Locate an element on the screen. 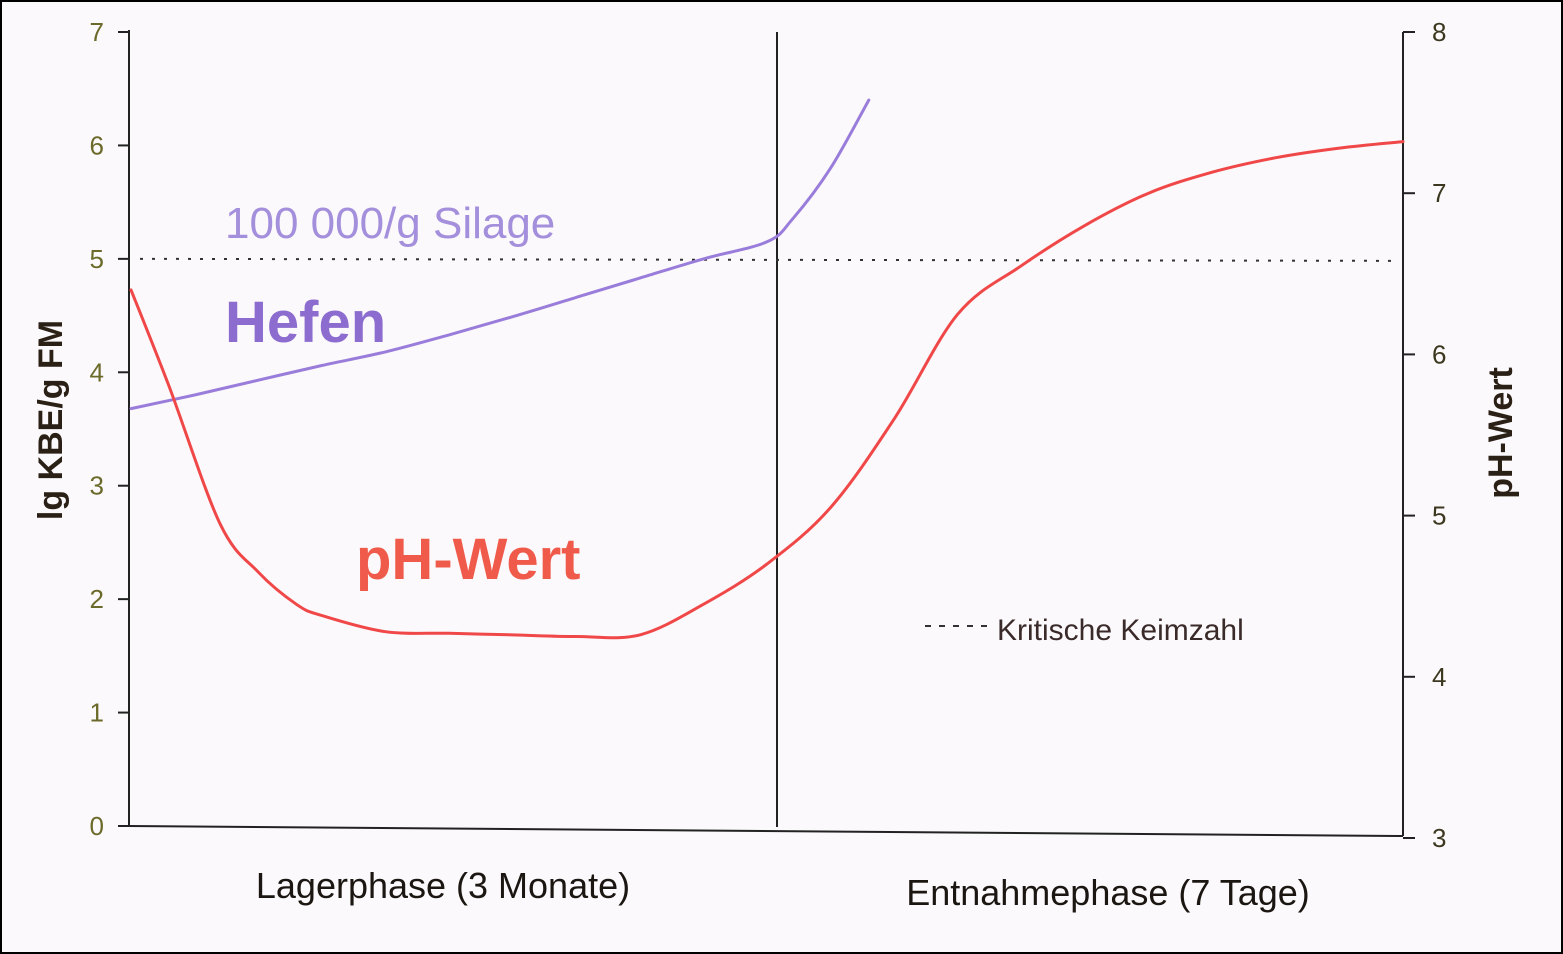 The width and height of the screenshot is (1563, 954). left-tick-label: 2 is located at coordinates (97, 599).